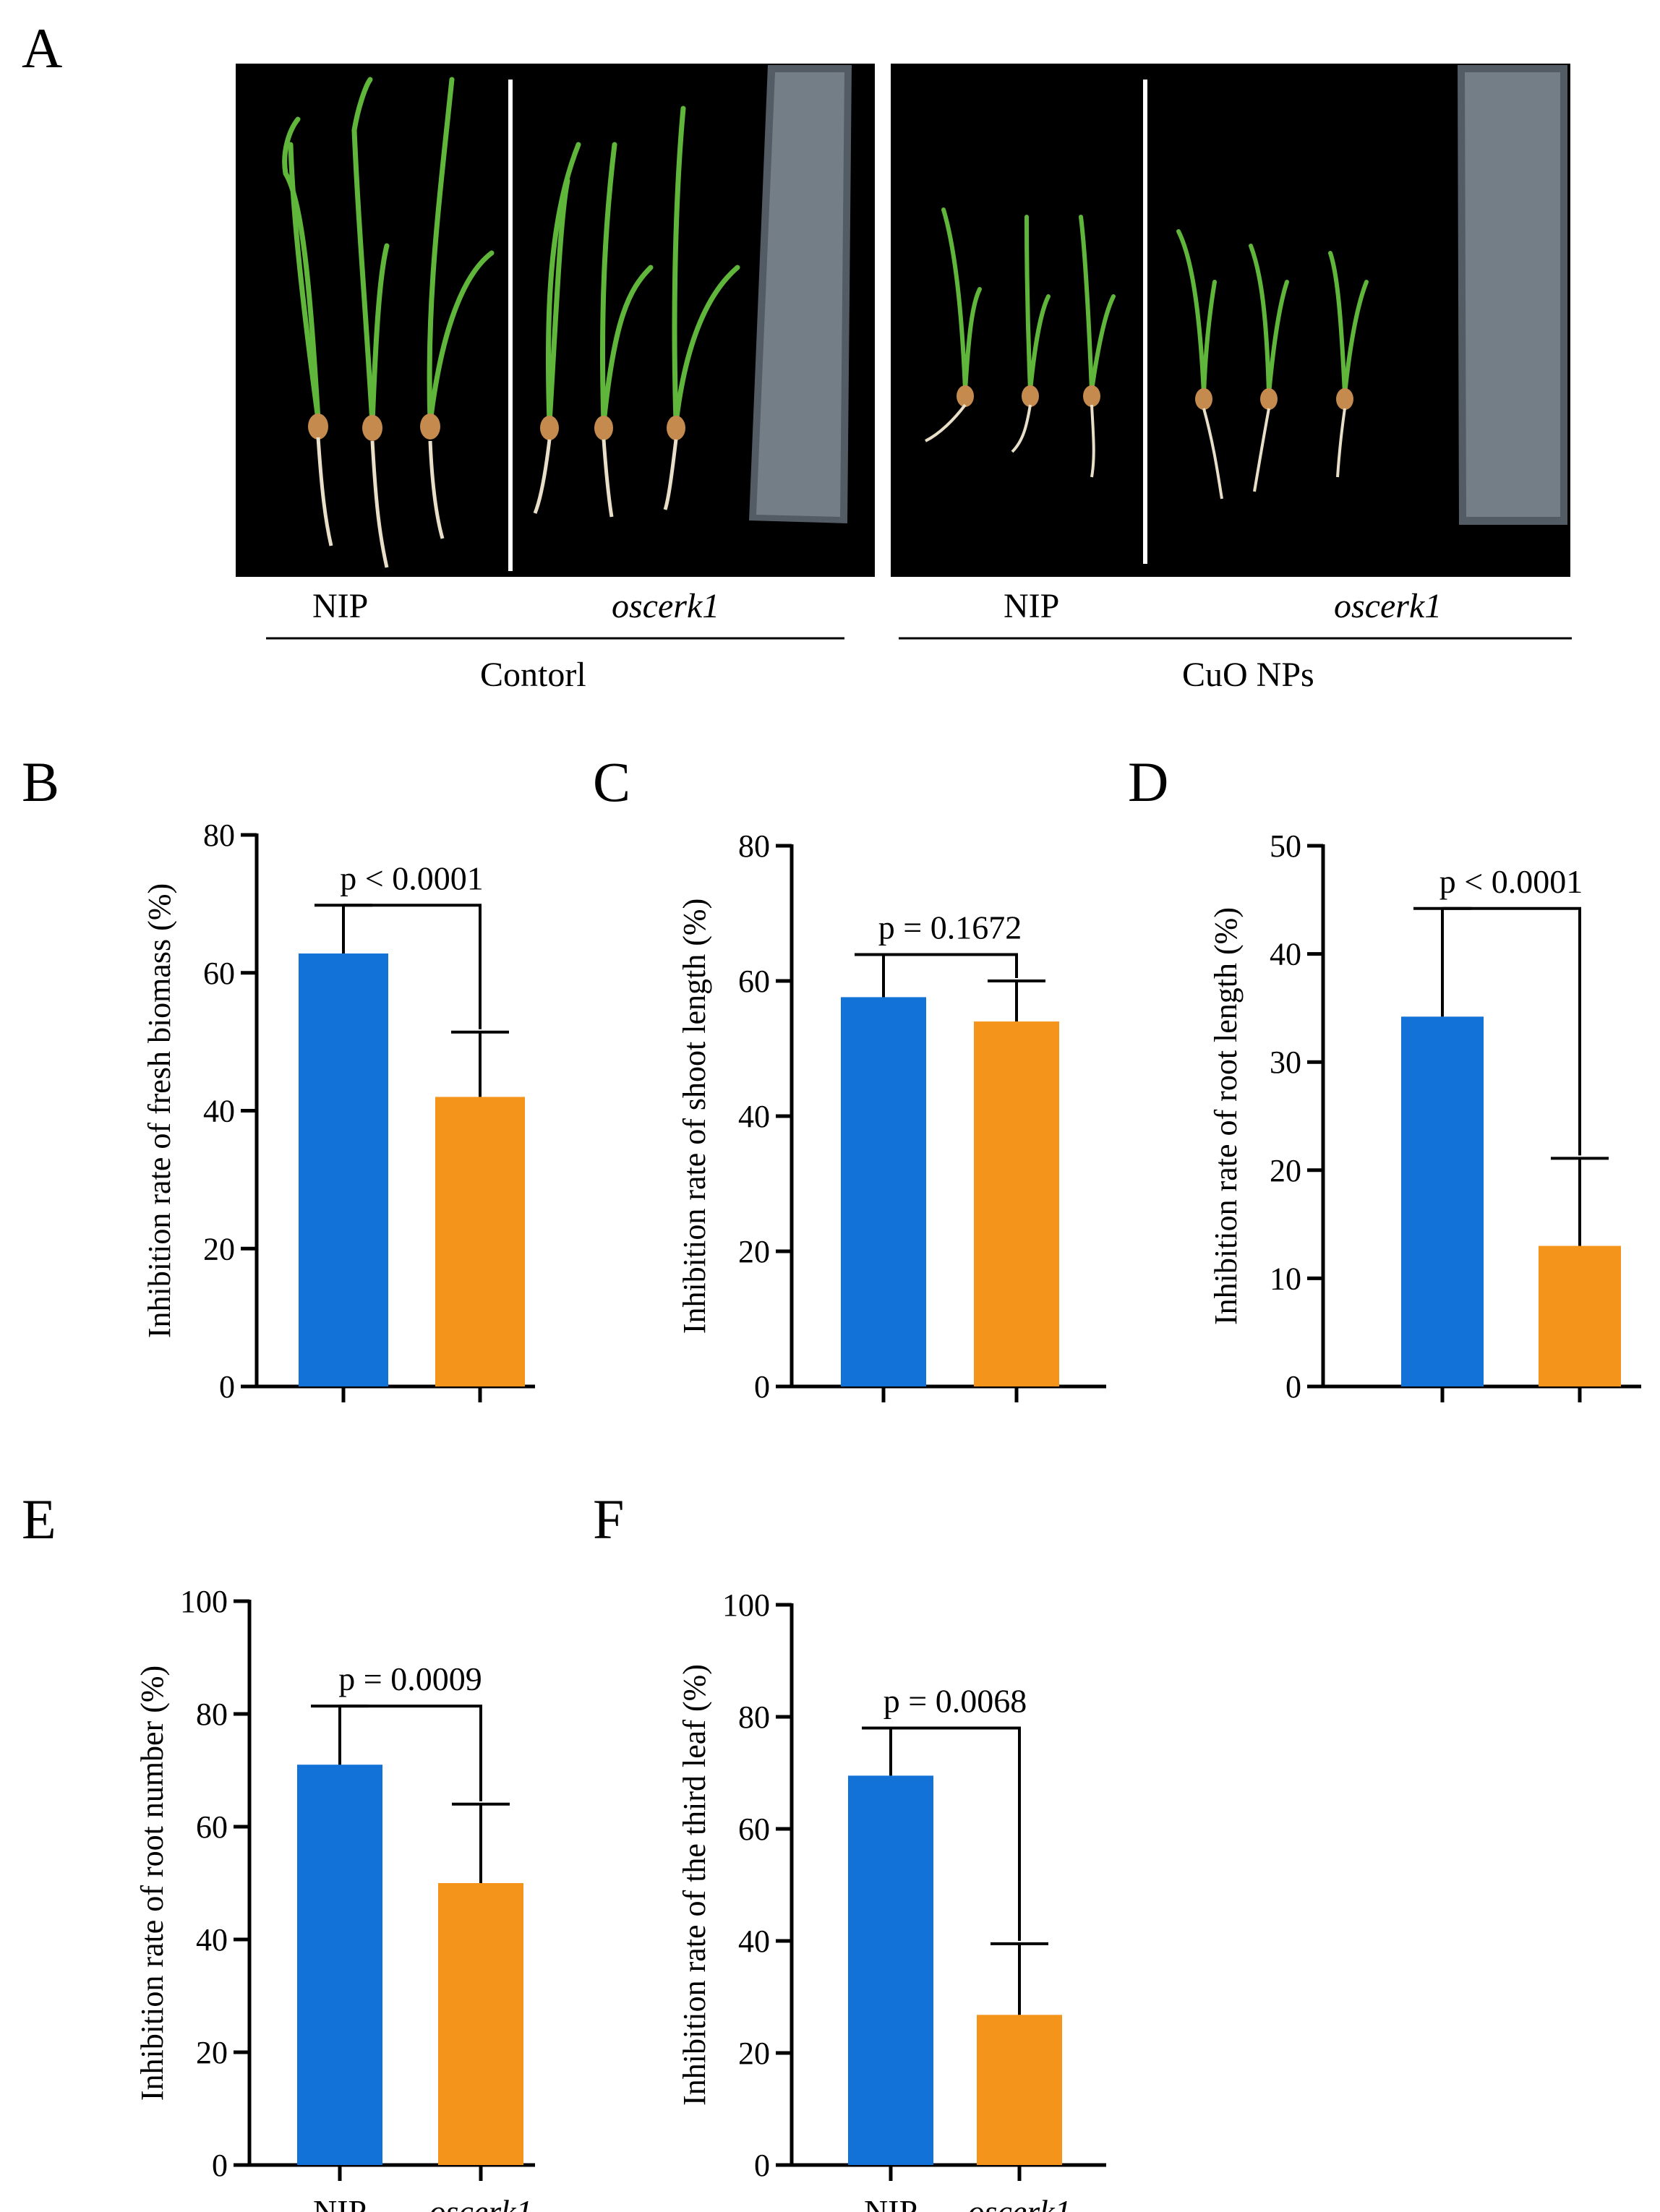  What do you see at coordinates (556, 320) in the screenshot?
I see `control-photo` at bounding box center [556, 320].